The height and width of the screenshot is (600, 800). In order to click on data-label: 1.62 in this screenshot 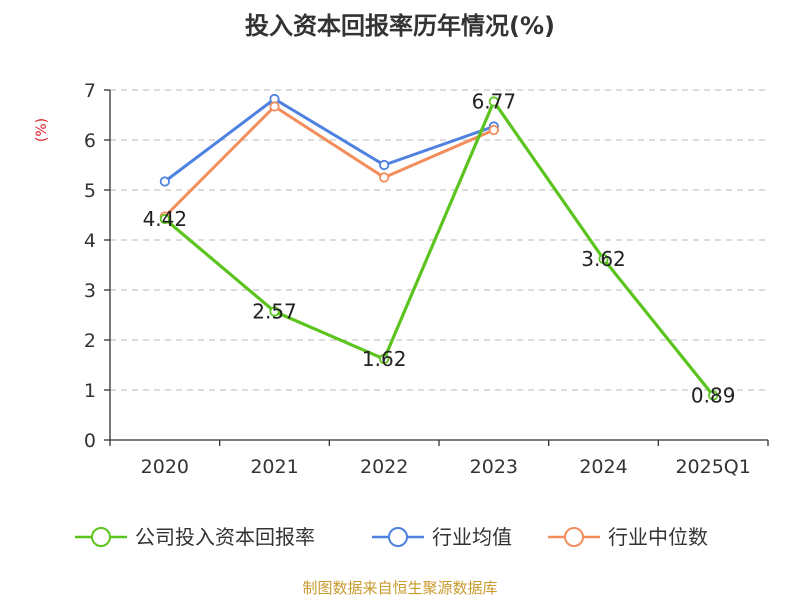, I will do `click(384, 359)`.